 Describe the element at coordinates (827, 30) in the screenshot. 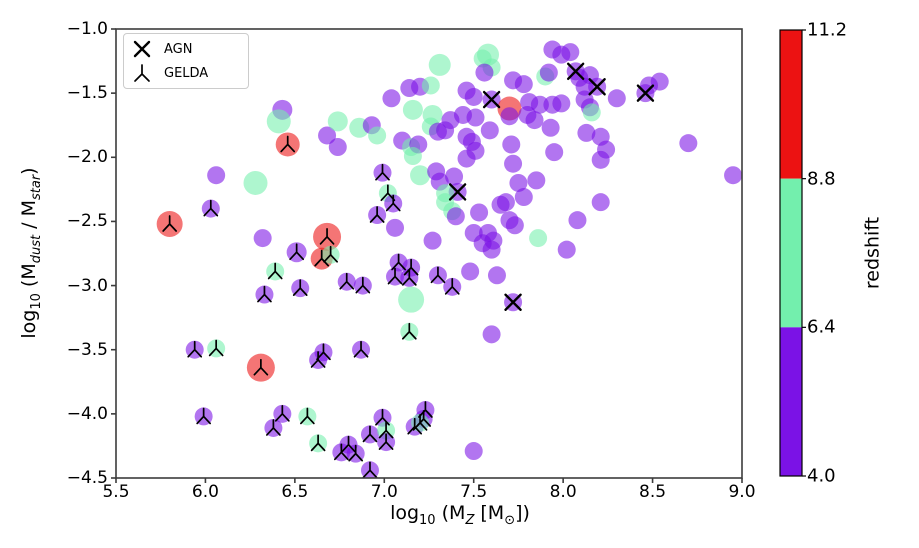

I see `colorbar-tick-label: 11.2` at that location.